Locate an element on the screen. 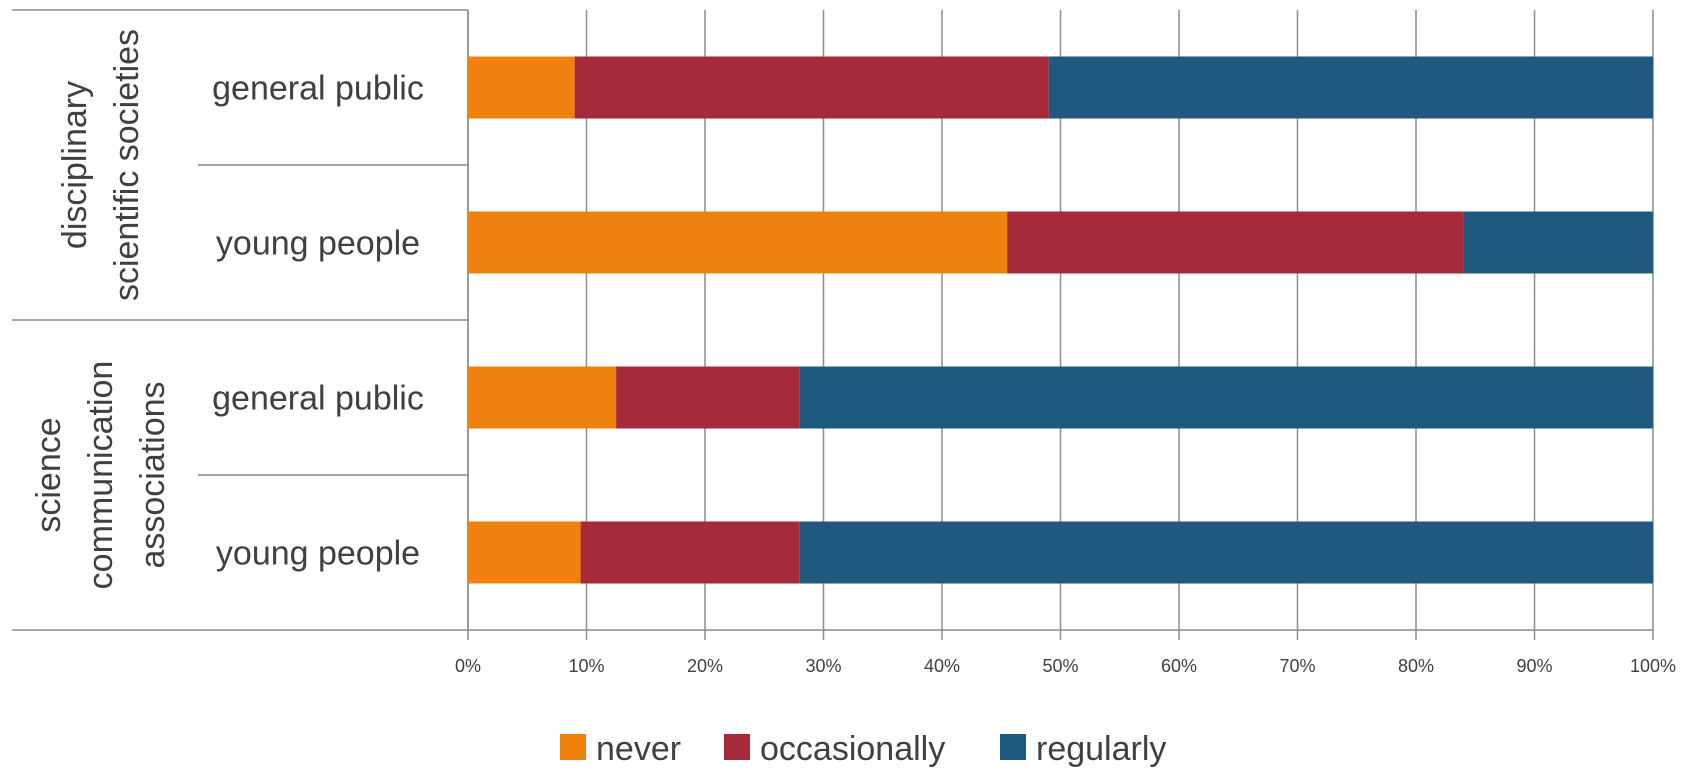  group-label-line: science is located at coordinates (49, 474).